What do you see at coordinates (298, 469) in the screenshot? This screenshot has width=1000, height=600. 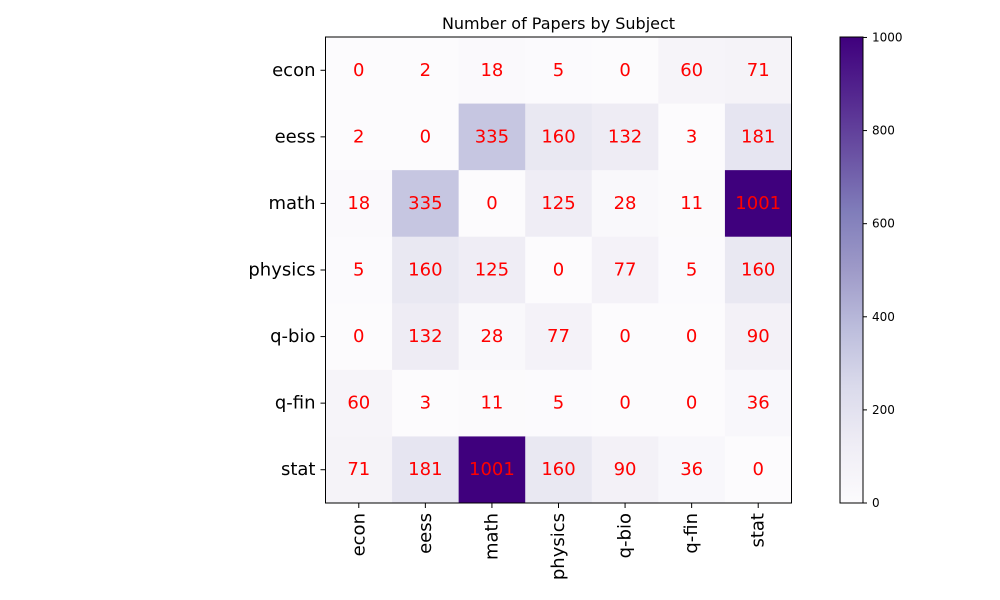 I see `y-tick-label: stat` at bounding box center [298, 469].